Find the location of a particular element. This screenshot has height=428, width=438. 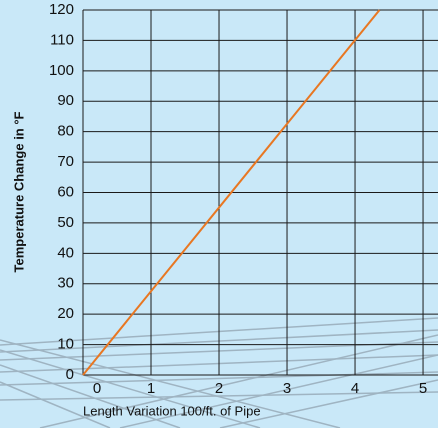

x-axis-label: Length Variation 100/ft. of Pipe is located at coordinates (172, 410).